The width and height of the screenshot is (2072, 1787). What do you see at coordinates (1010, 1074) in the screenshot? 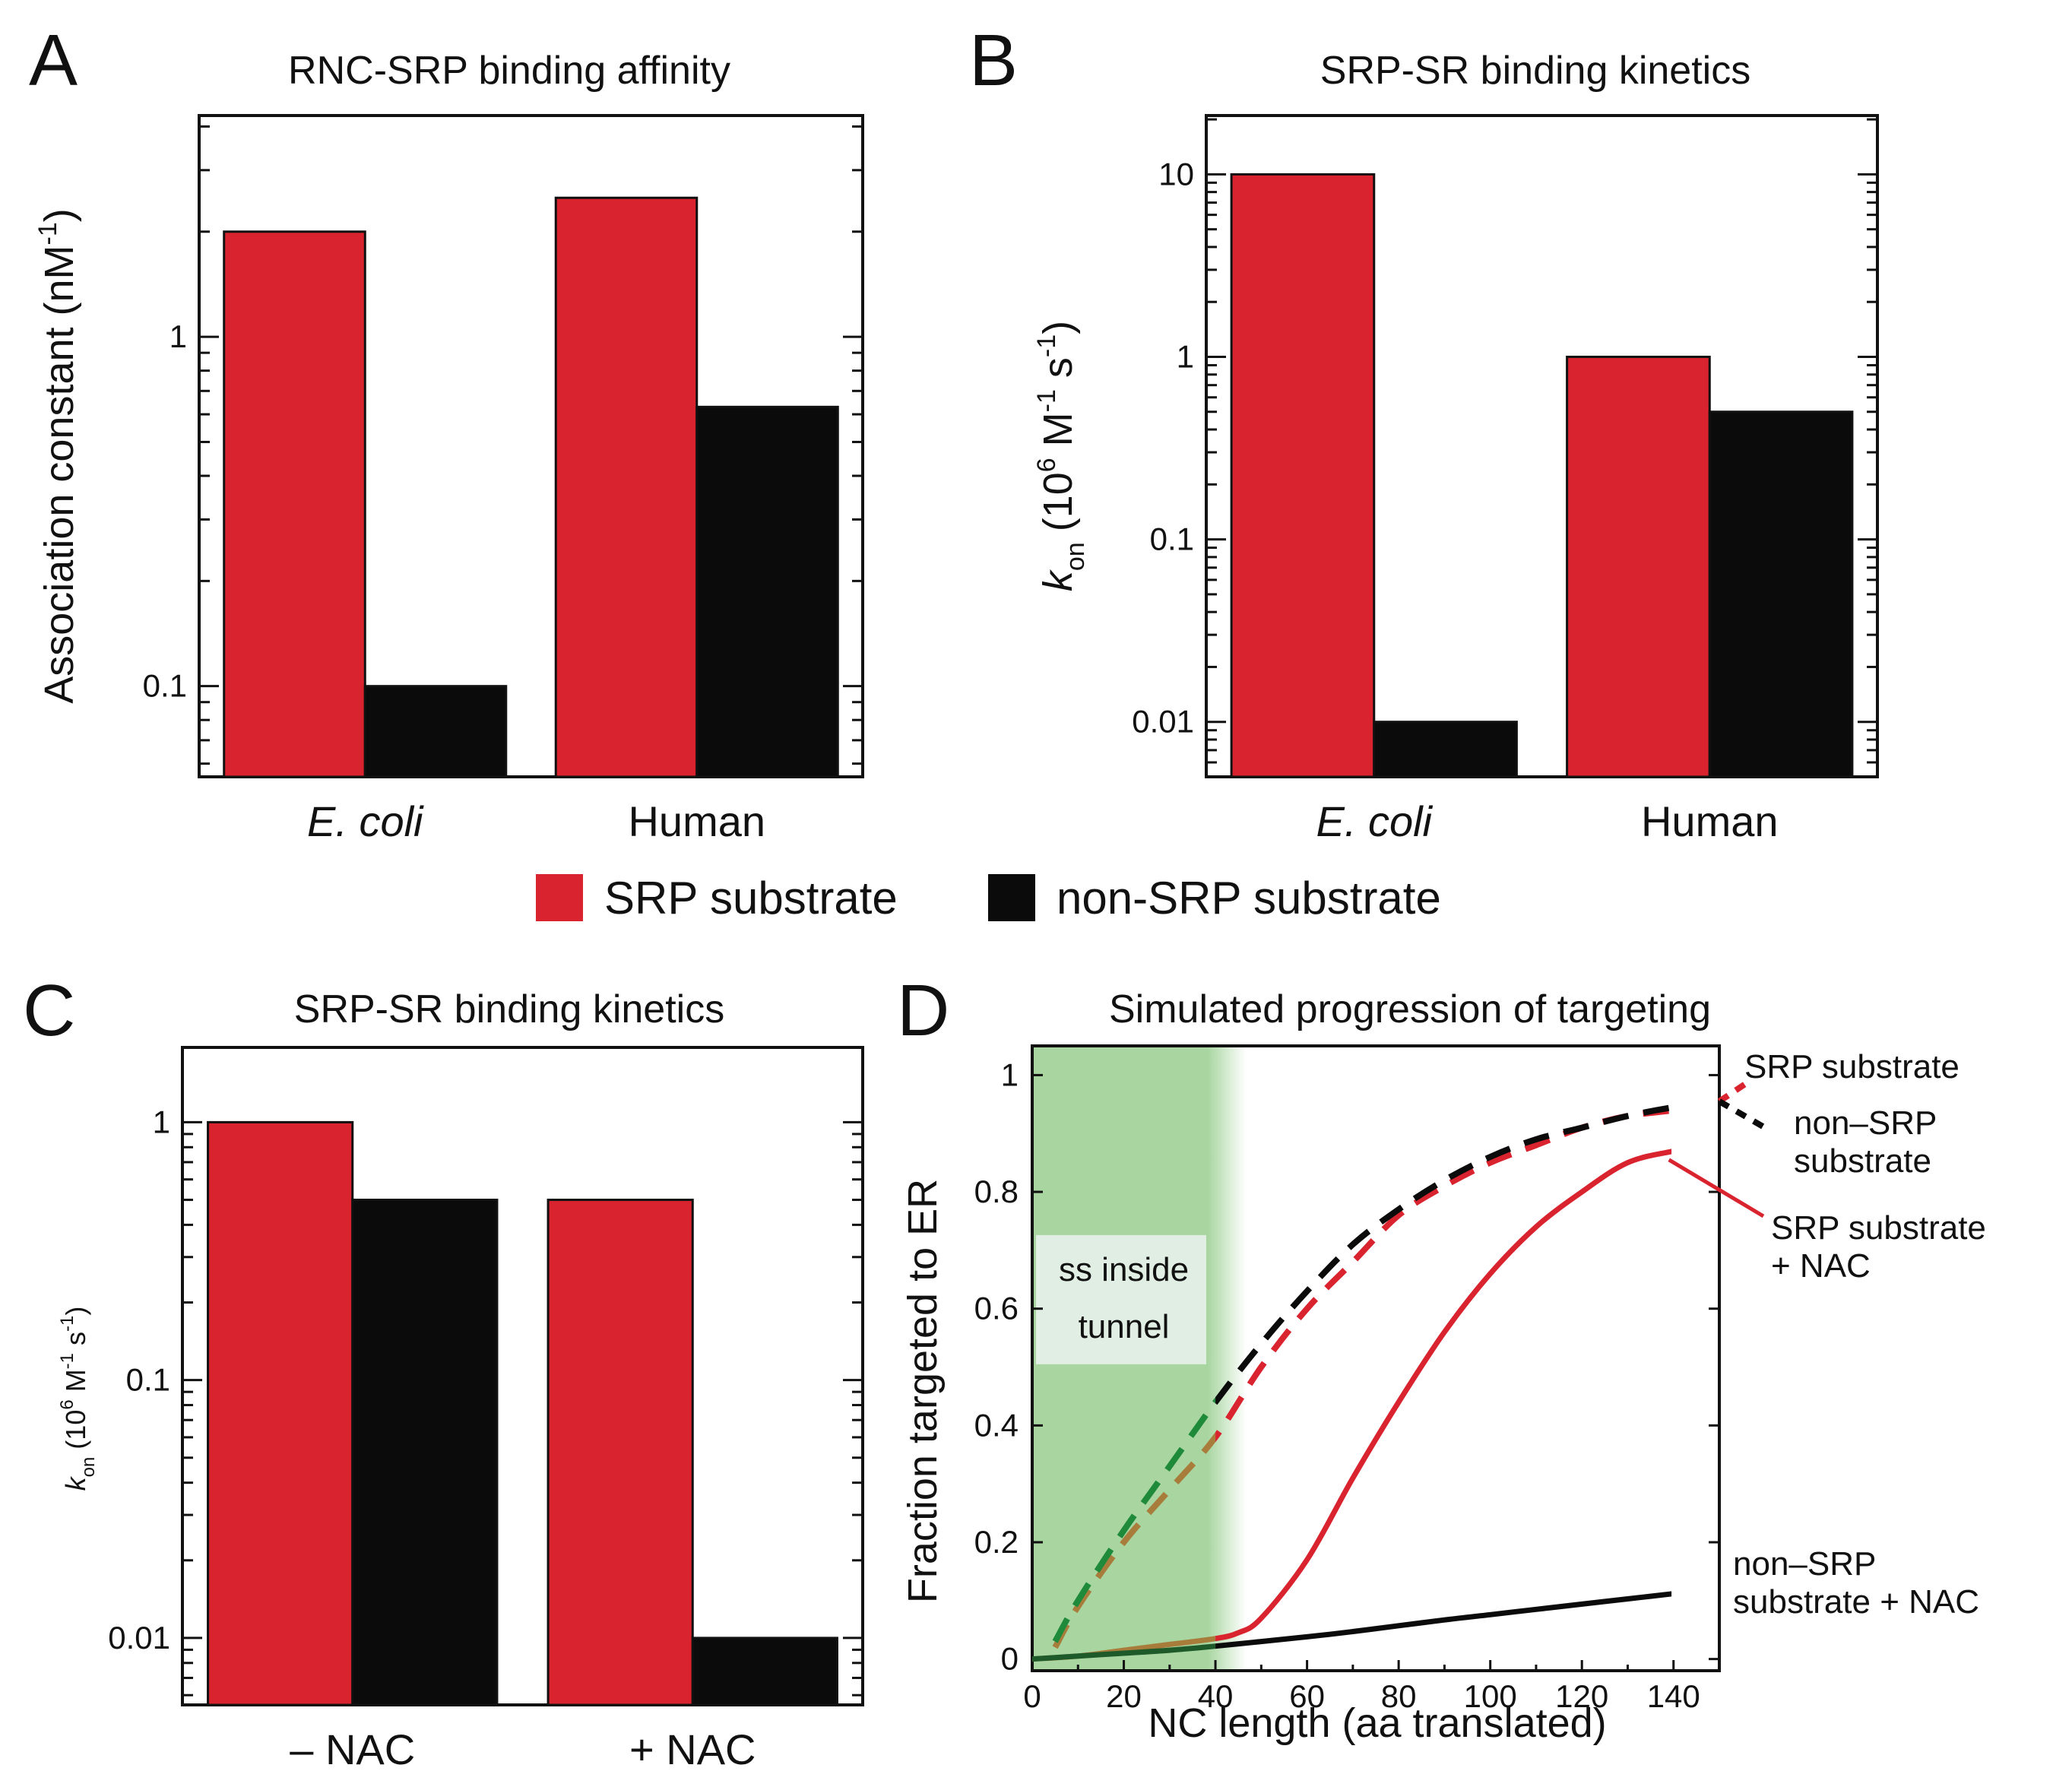
I see `panel-d-ytick-label-5: 1` at bounding box center [1010, 1074].